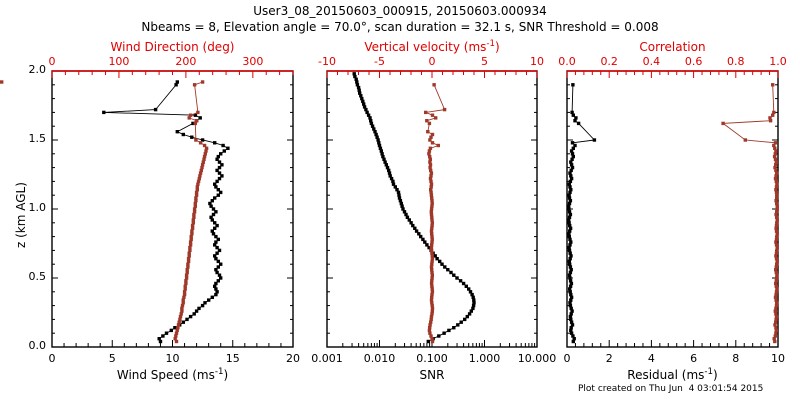 The image size is (800, 400). I want to click on y-tick-label: 2.0, so click(37, 69).